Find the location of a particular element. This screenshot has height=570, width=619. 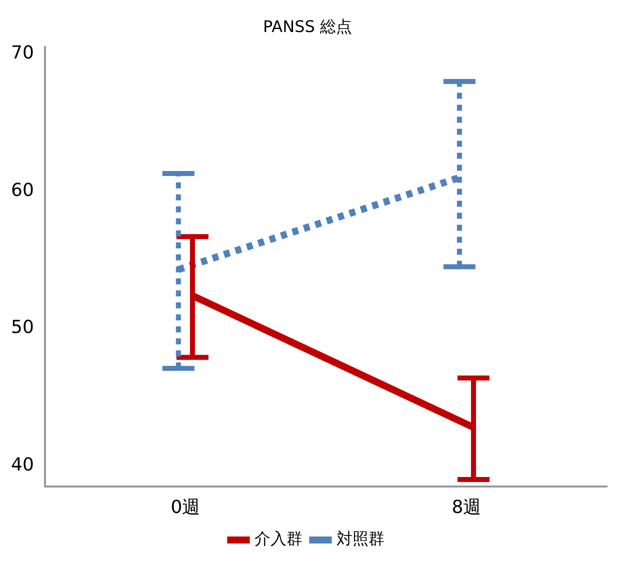

legend-label: 対照群 is located at coordinates (360, 538).